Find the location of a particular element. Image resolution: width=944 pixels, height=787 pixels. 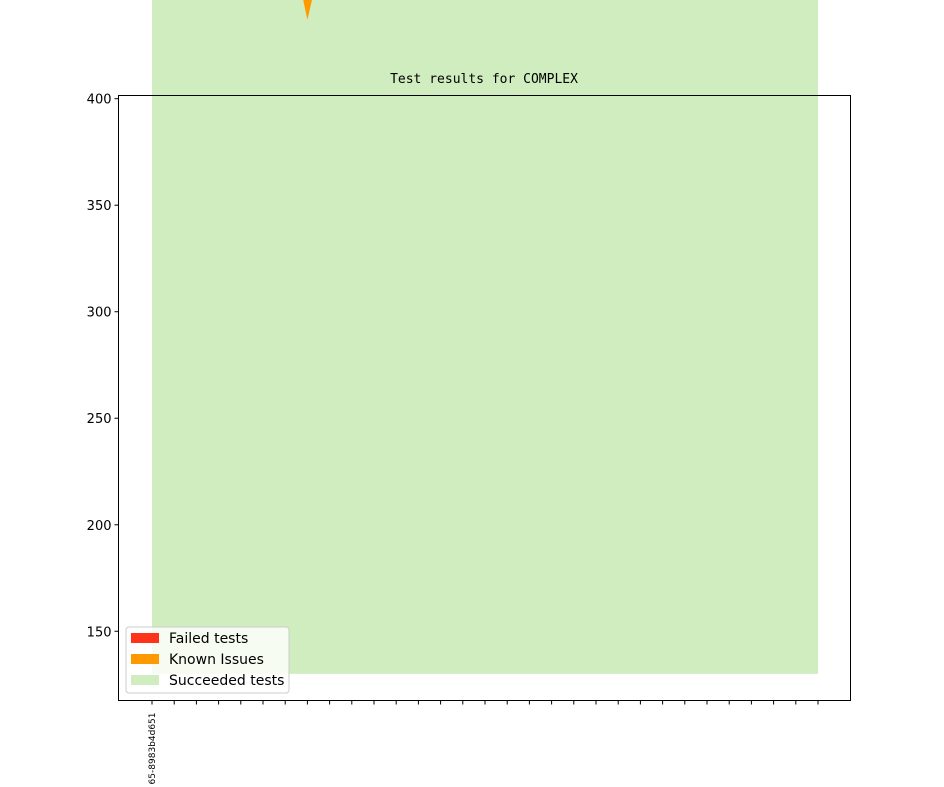

legend-label-failed: Failed tests is located at coordinates (208, 639).